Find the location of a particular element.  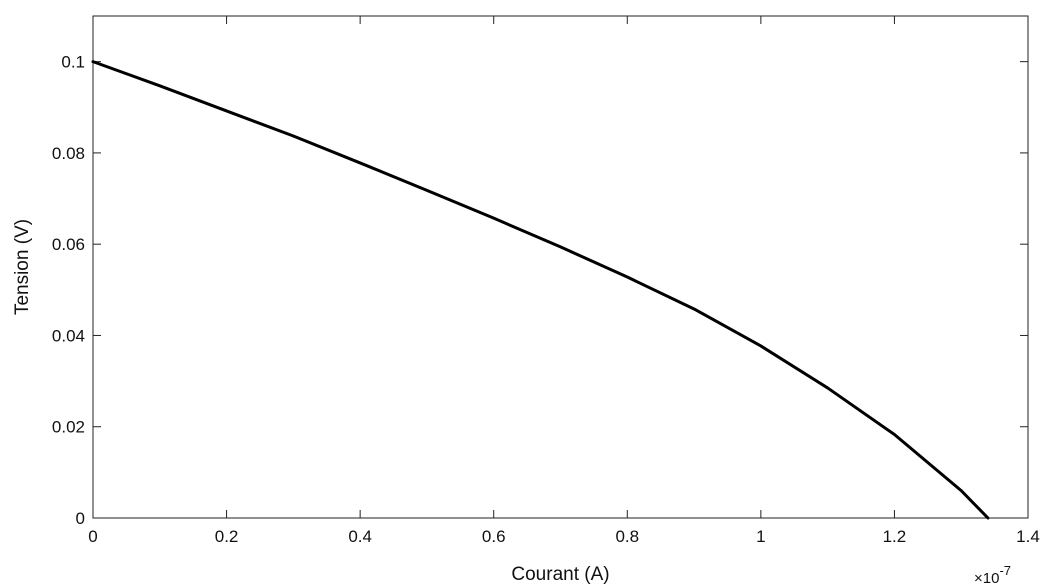

x-tick-label: 1.2 is located at coordinates (895, 536).